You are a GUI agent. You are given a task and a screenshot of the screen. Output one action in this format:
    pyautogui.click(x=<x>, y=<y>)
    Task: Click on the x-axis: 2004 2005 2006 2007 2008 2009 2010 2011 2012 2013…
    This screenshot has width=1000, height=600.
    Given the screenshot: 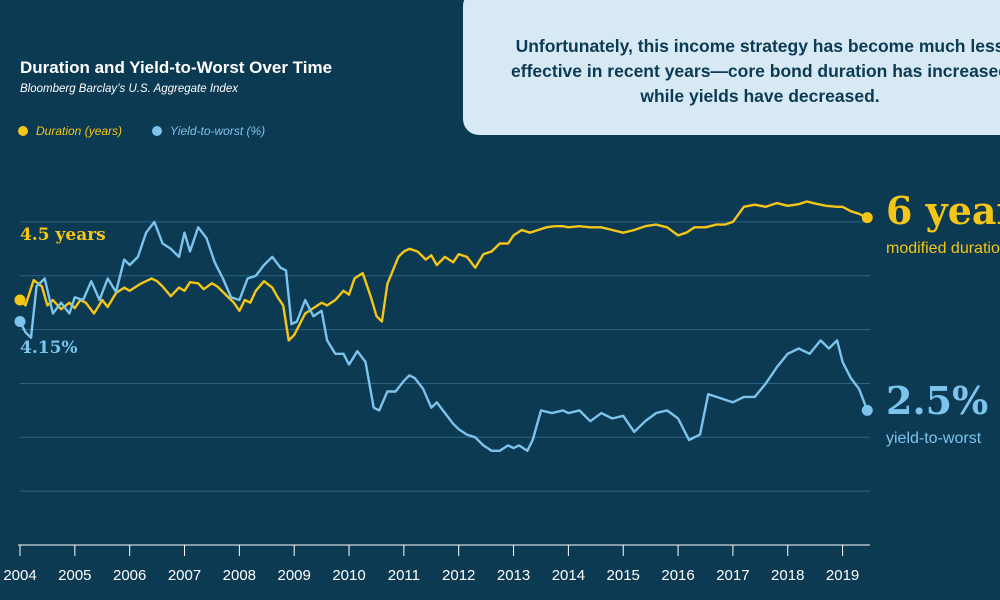 What is the action you would take?
    pyautogui.click(x=436, y=564)
    